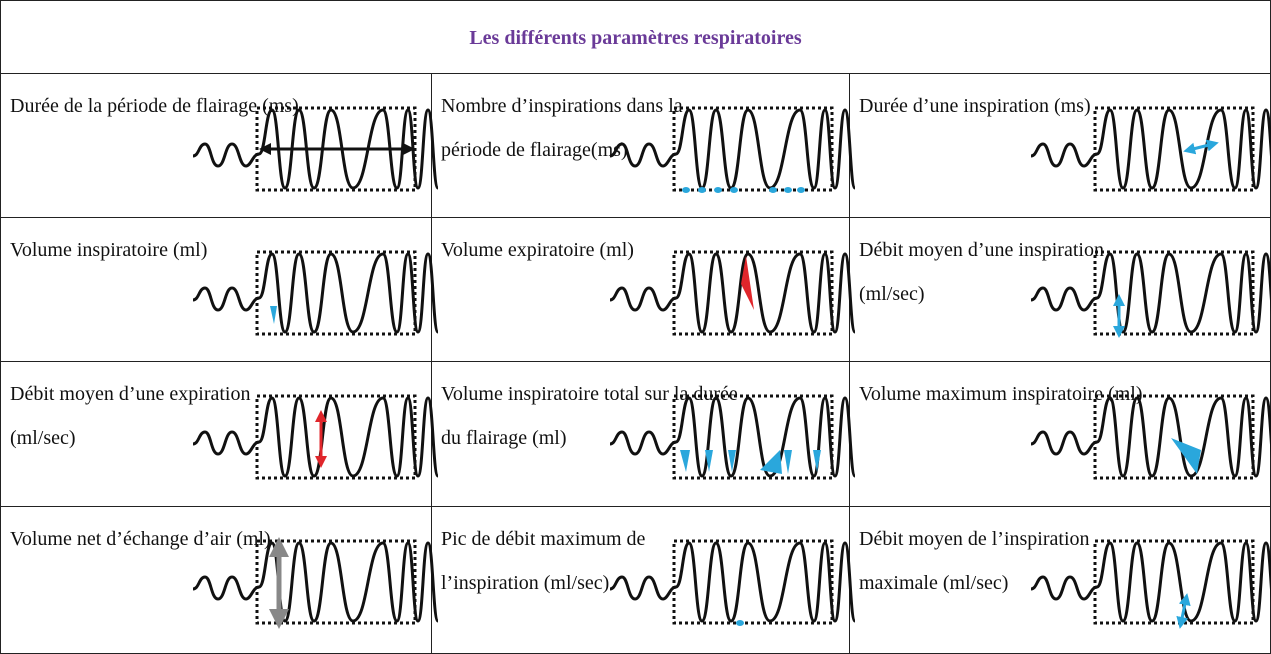  I want to click on cell-label: Débit moyen d’une inspiration (ml/sec), so click(981, 272).